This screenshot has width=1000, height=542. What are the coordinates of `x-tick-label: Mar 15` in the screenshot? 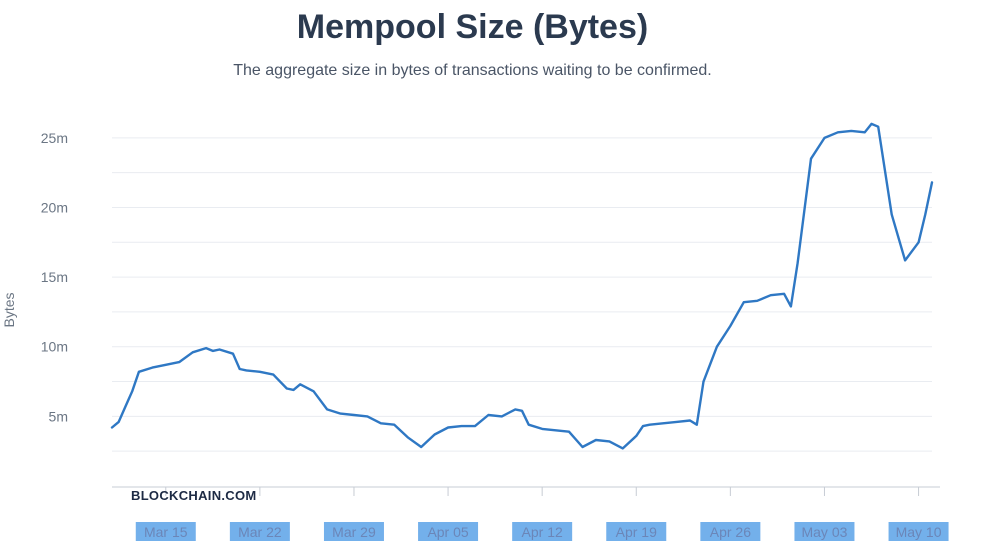 It's located at (166, 532).